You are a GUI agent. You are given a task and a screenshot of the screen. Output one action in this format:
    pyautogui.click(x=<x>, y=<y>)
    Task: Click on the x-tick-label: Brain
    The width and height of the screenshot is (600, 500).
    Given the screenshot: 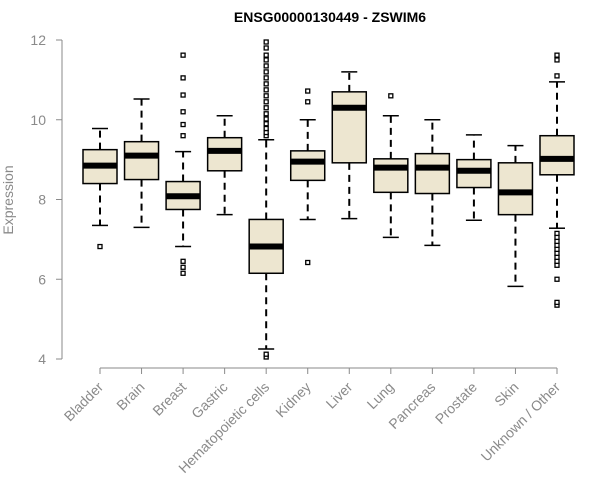 What is the action you would take?
    pyautogui.click(x=130, y=396)
    